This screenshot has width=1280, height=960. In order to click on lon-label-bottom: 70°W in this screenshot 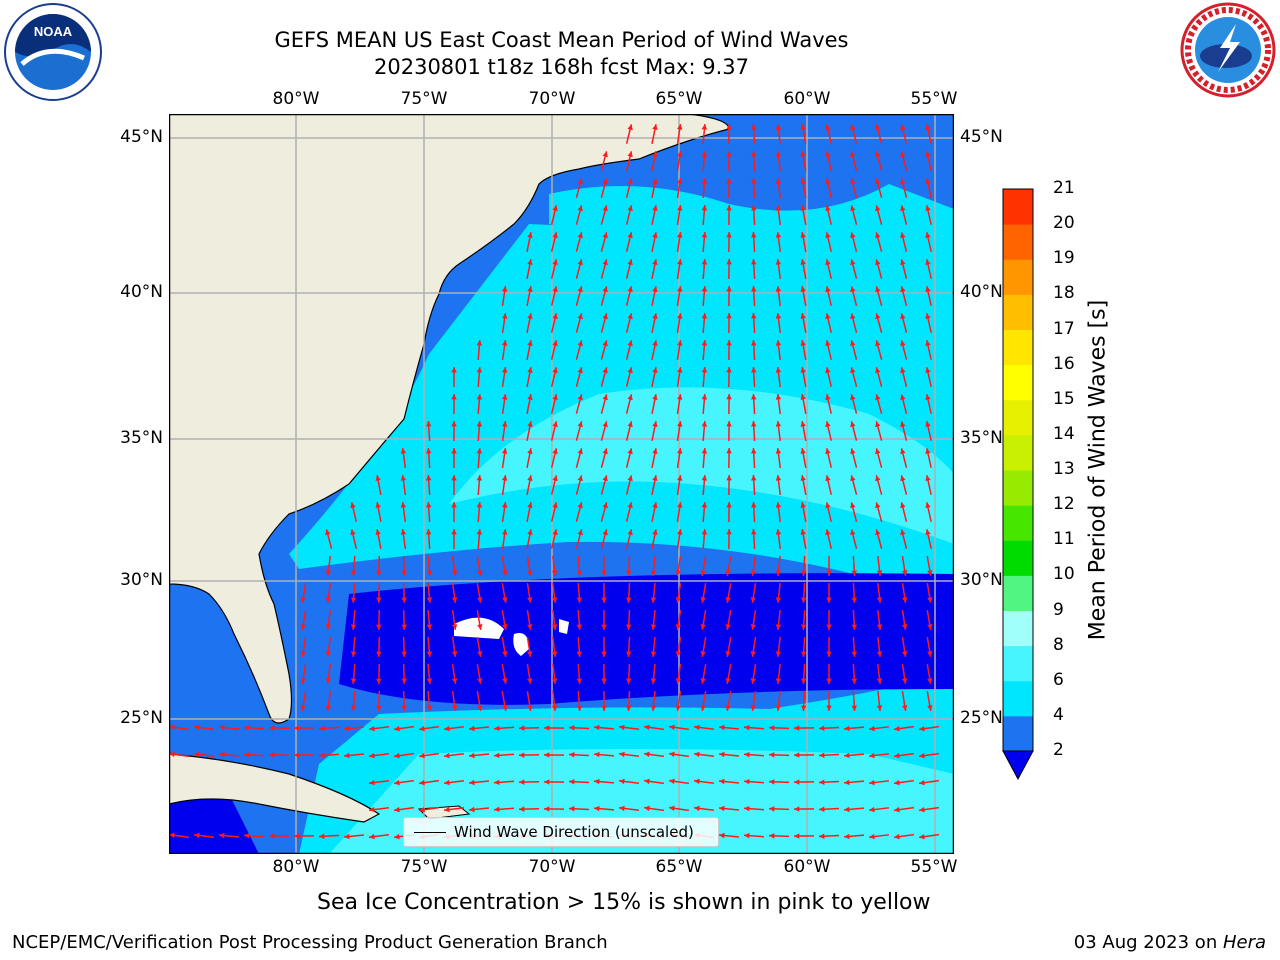, I will do `click(552, 867)`.